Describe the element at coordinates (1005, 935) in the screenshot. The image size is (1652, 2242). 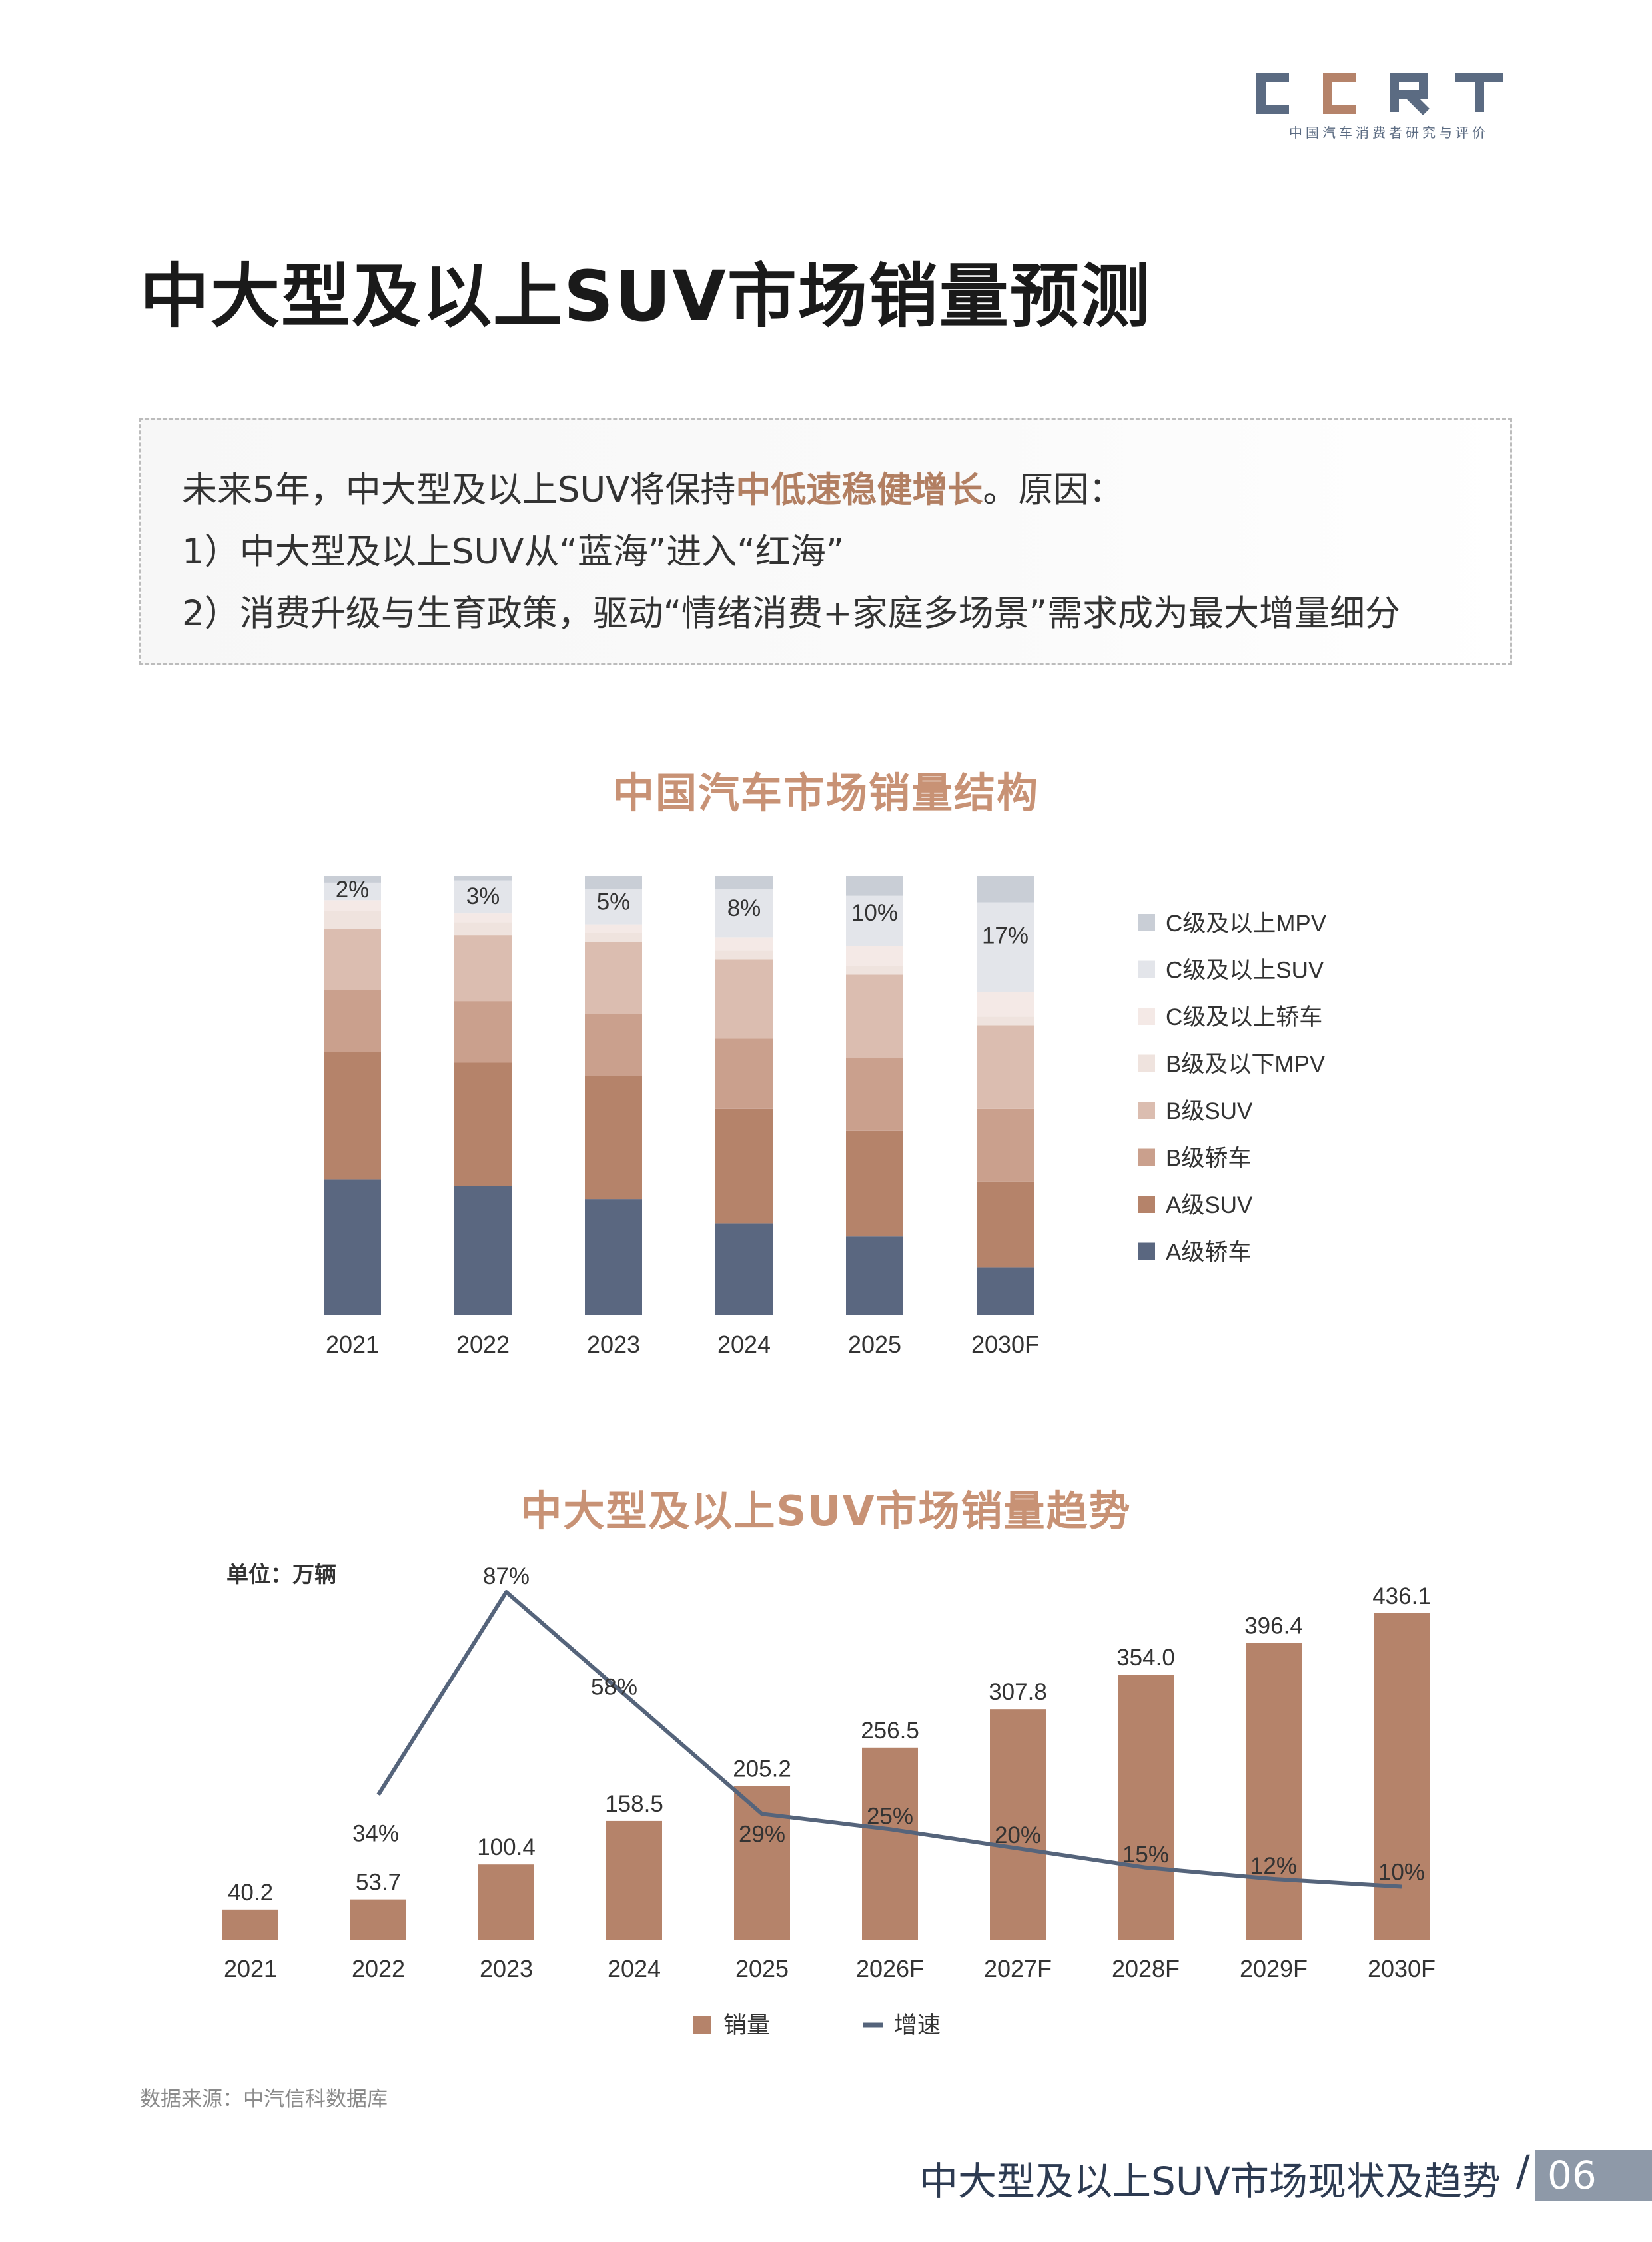
I see `bar-data-label: 17%` at that location.